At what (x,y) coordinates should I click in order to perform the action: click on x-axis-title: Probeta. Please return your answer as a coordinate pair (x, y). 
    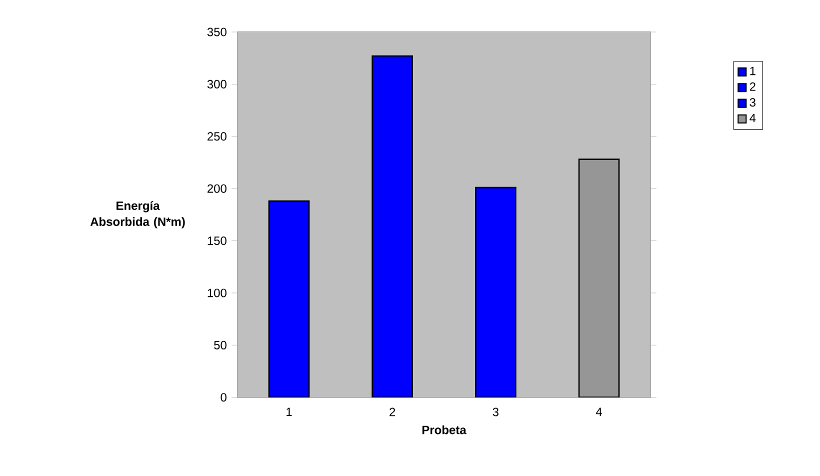
    Looking at the image, I should click on (444, 429).